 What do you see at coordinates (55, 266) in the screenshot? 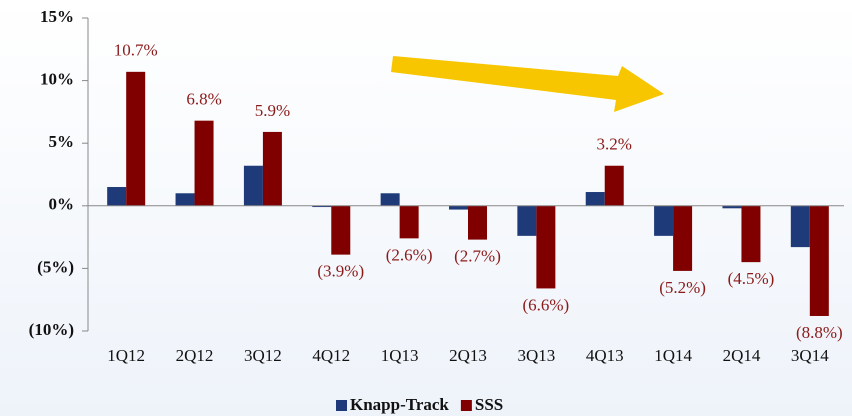
I see `y-tick-label: (5%)` at bounding box center [55, 266].